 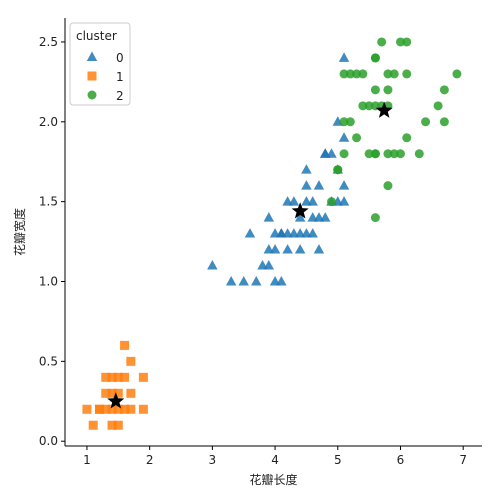 I want to click on x-tick-label: 3, so click(x=213, y=460).